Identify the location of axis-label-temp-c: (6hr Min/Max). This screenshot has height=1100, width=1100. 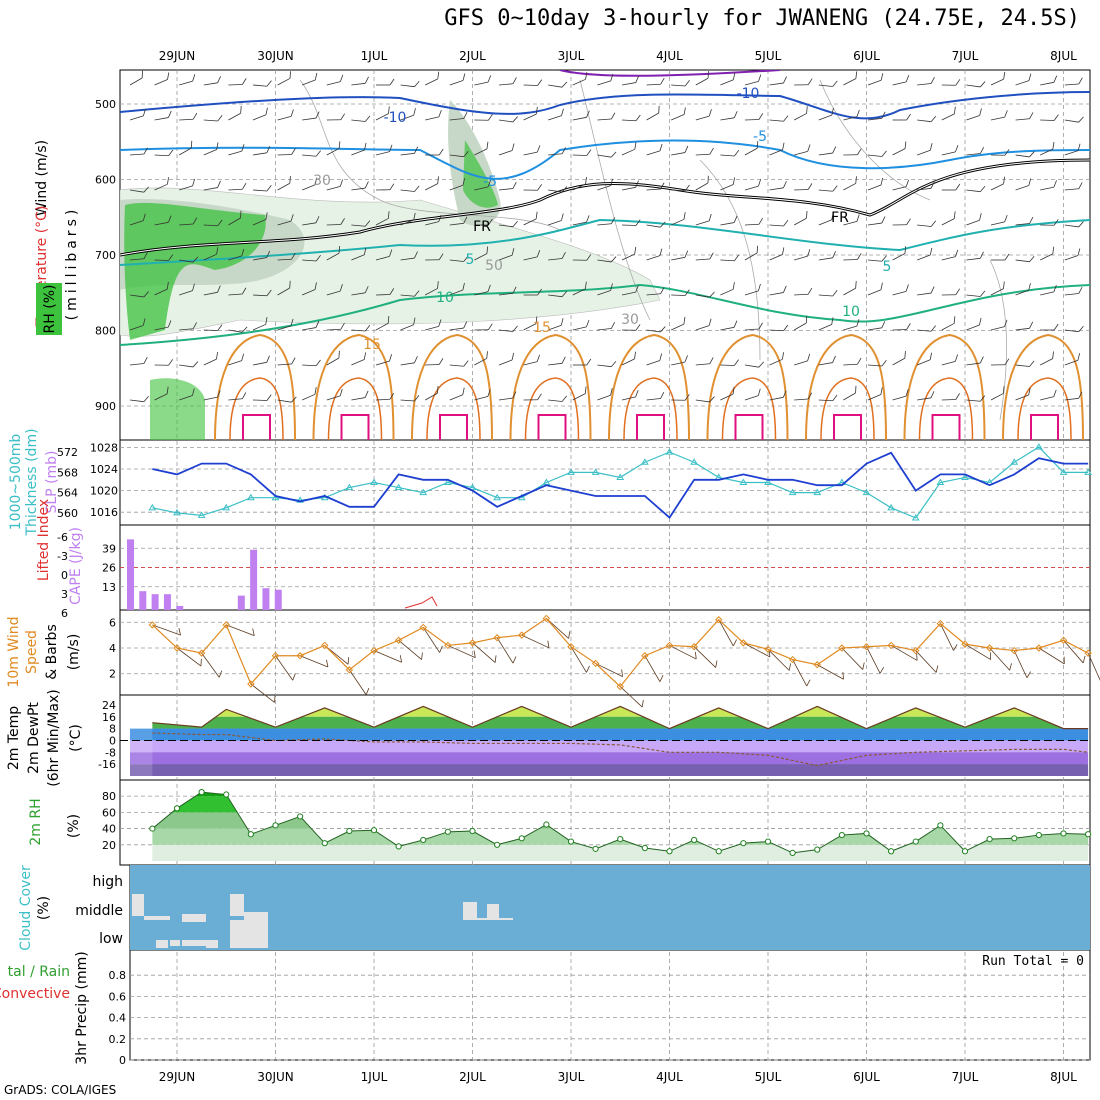
(54, 737).